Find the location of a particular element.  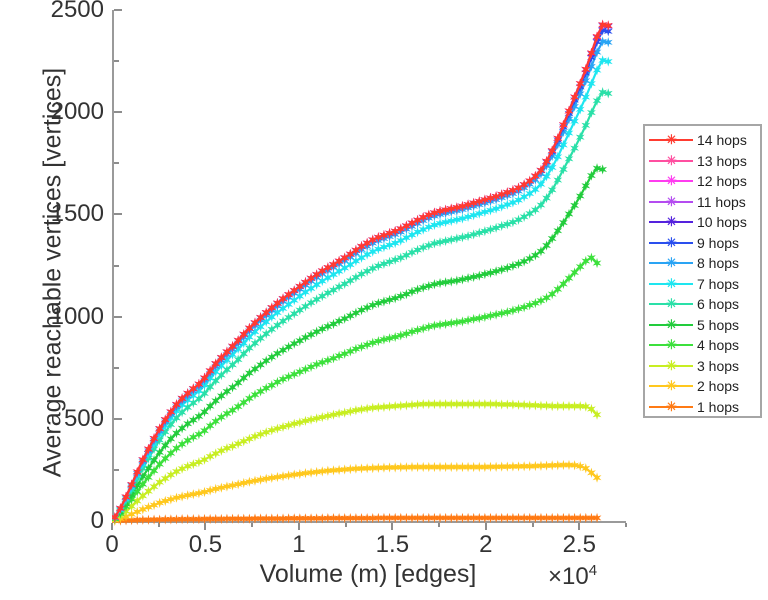

legend-item: ✳ 5 hops is located at coordinates (702, 325).